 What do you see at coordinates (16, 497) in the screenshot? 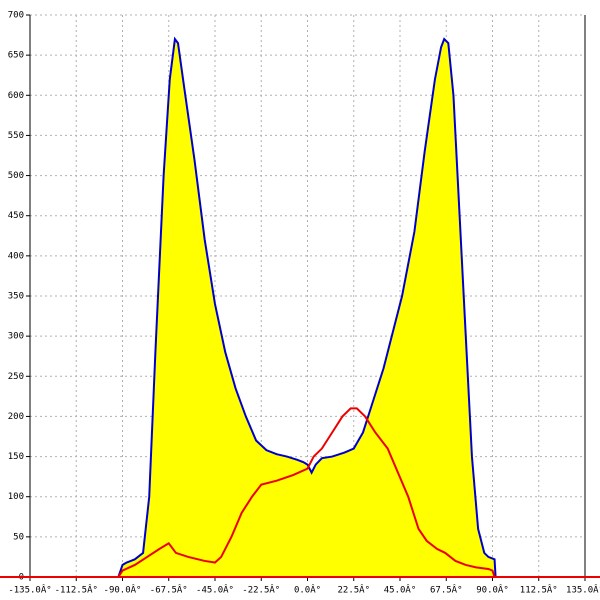
I see `y-tick-label: 100` at bounding box center [16, 497].